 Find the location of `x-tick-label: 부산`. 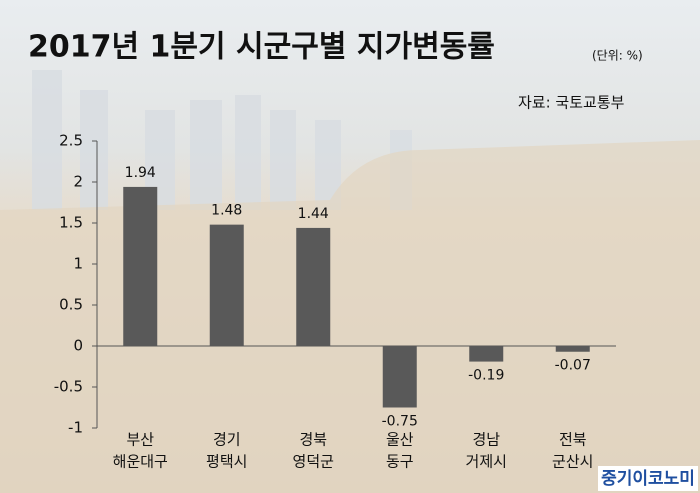

x-tick-label: 부산 is located at coordinates (140, 440).